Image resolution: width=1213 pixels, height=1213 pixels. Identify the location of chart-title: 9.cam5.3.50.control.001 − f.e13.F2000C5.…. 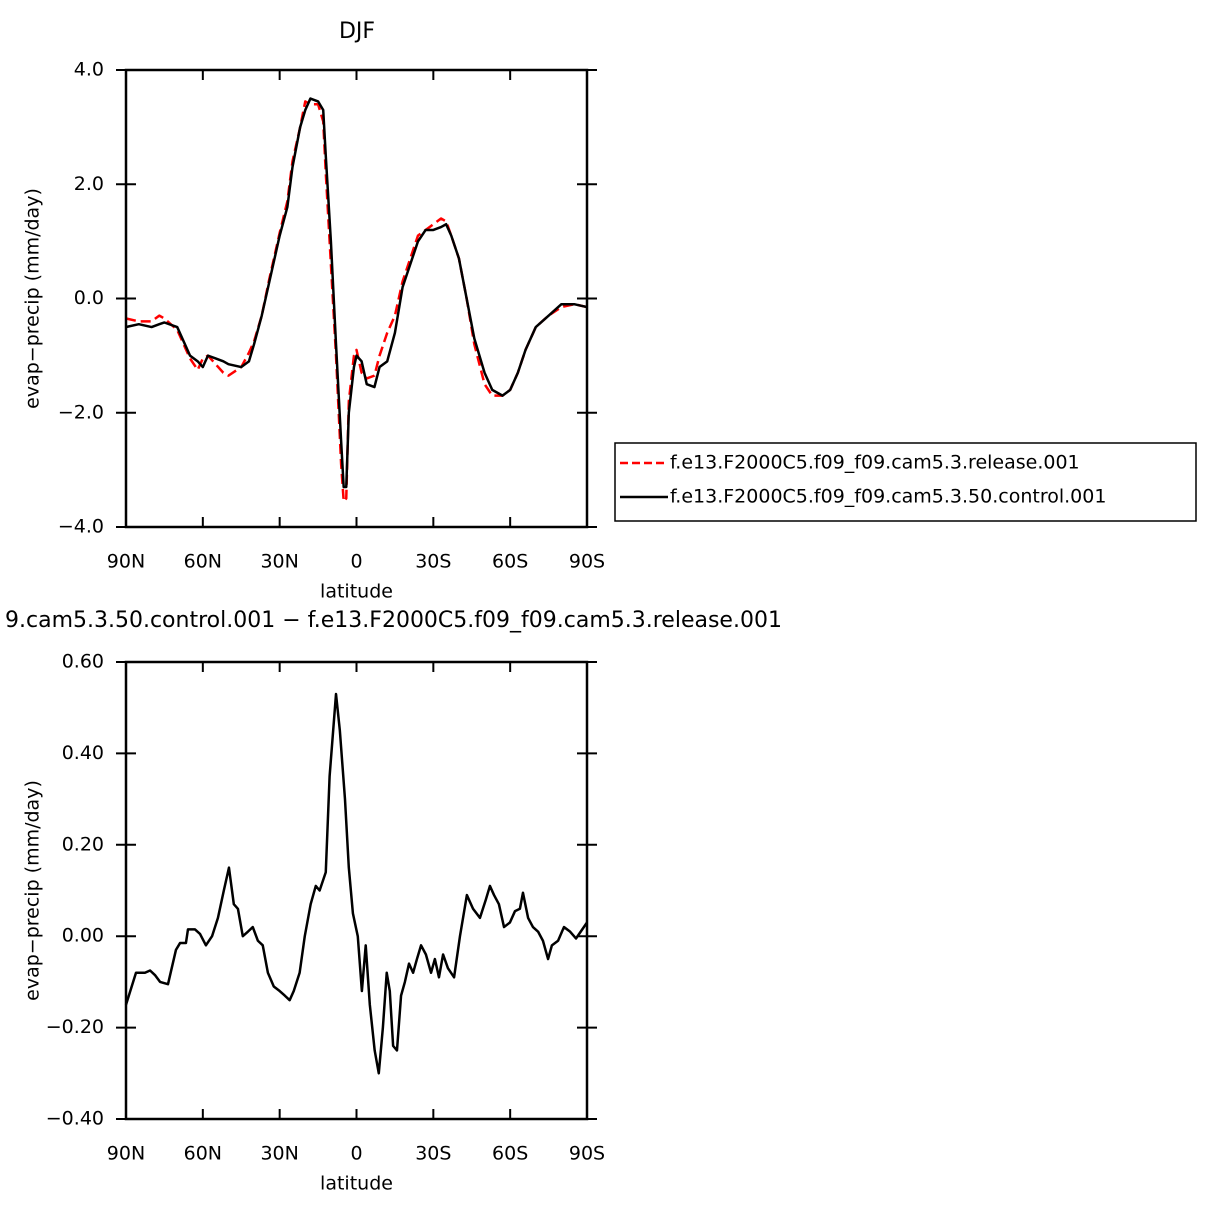
(393, 620).